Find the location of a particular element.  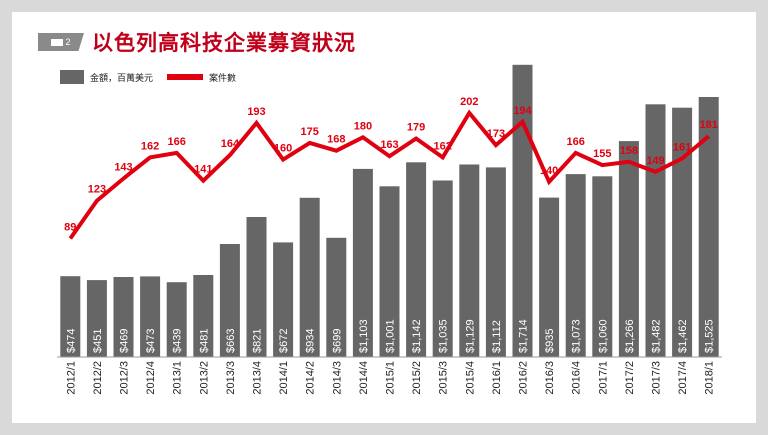

bar-2012/2 is located at coordinates (96, 318).